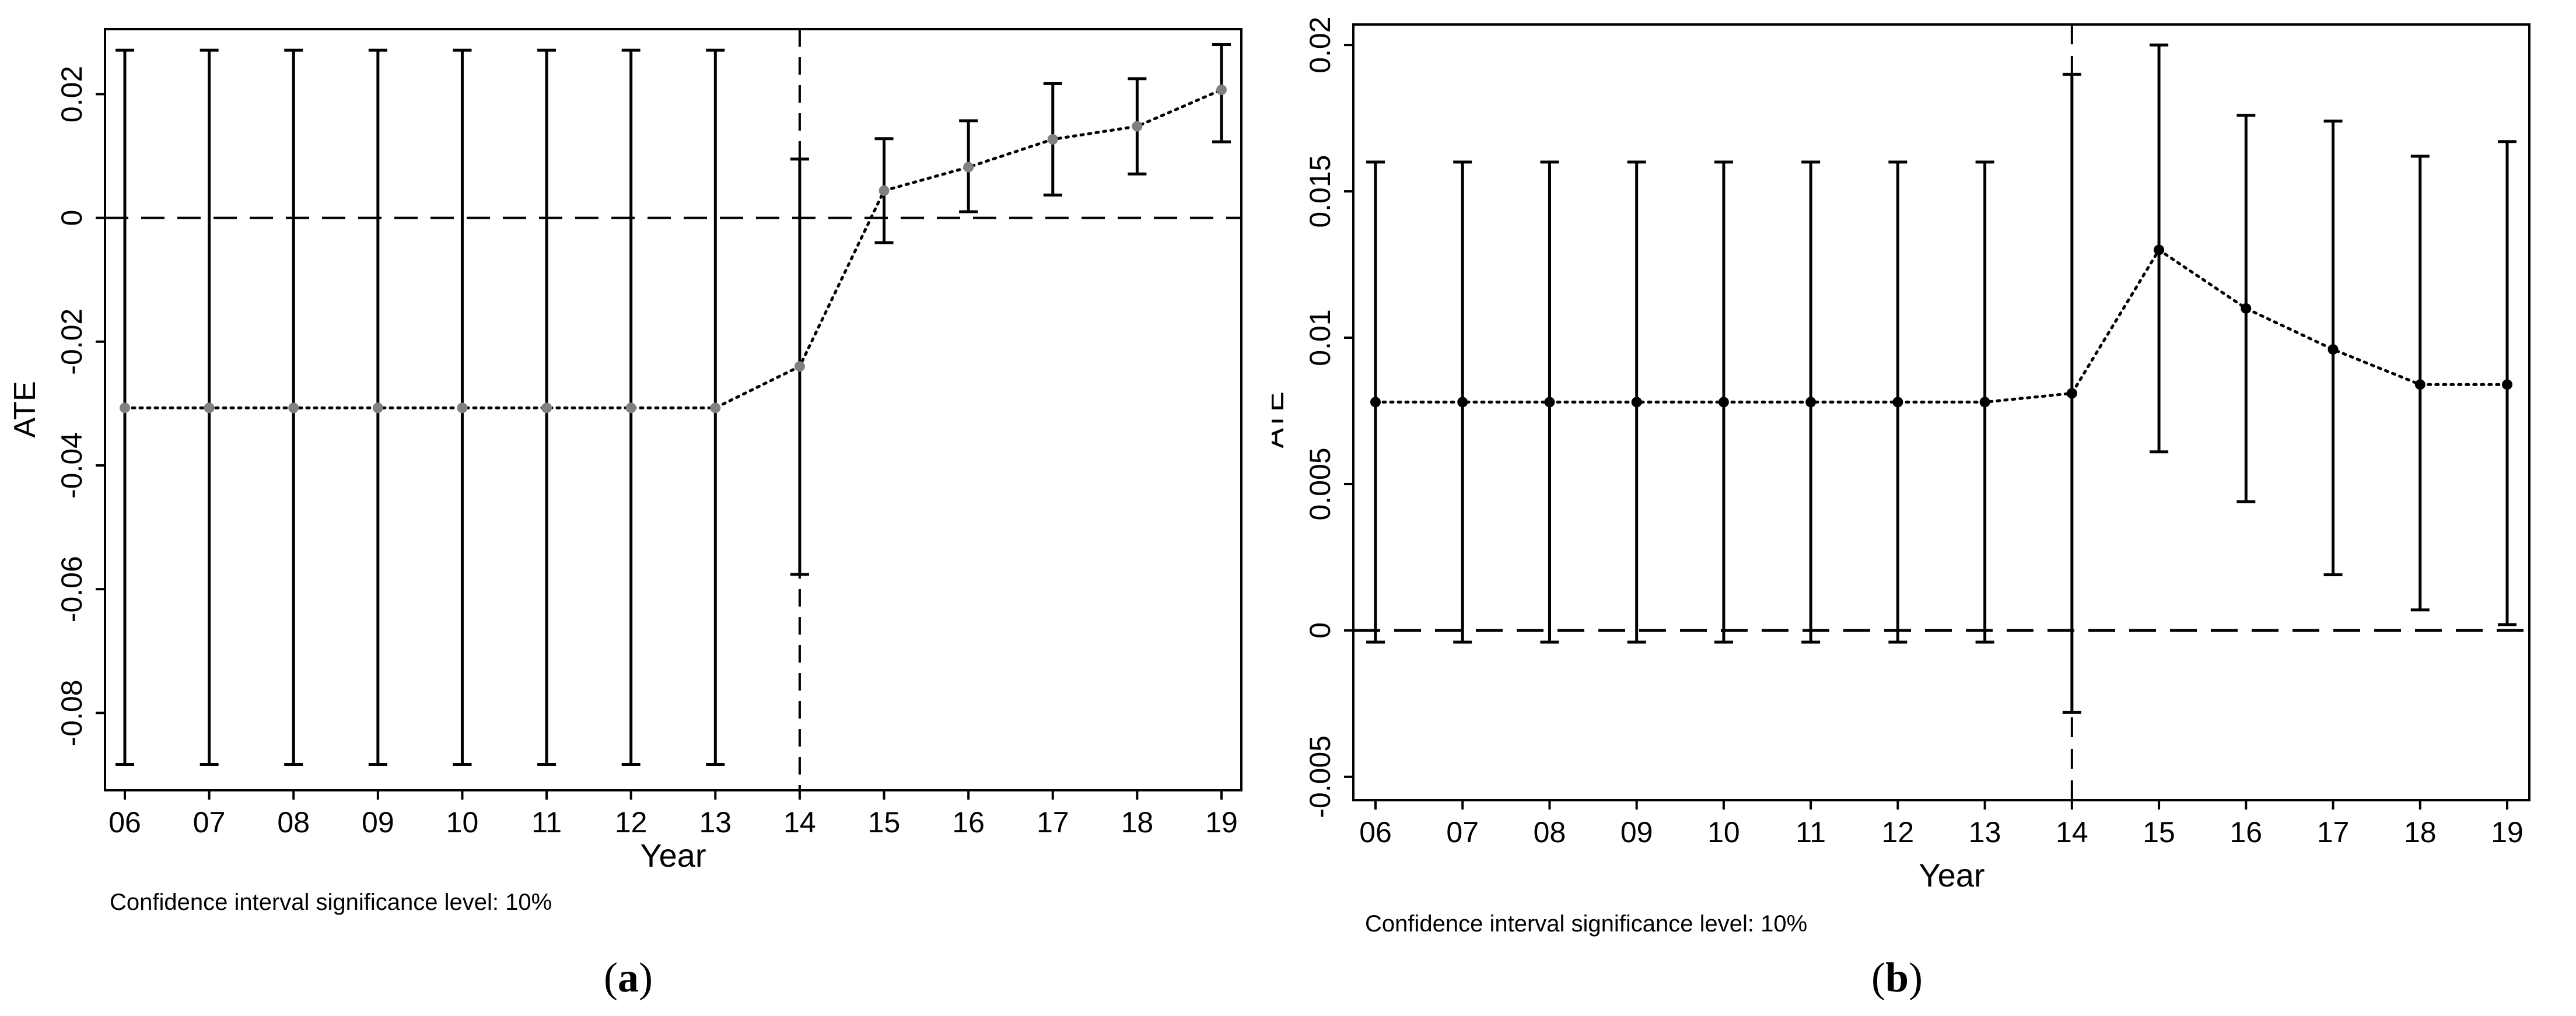 The width and height of the screenshot is (2576, 1016). Describe the element at coordinates (1281, 419) in the screenshot. I see `y-axis-label-b: ATE` at that location.